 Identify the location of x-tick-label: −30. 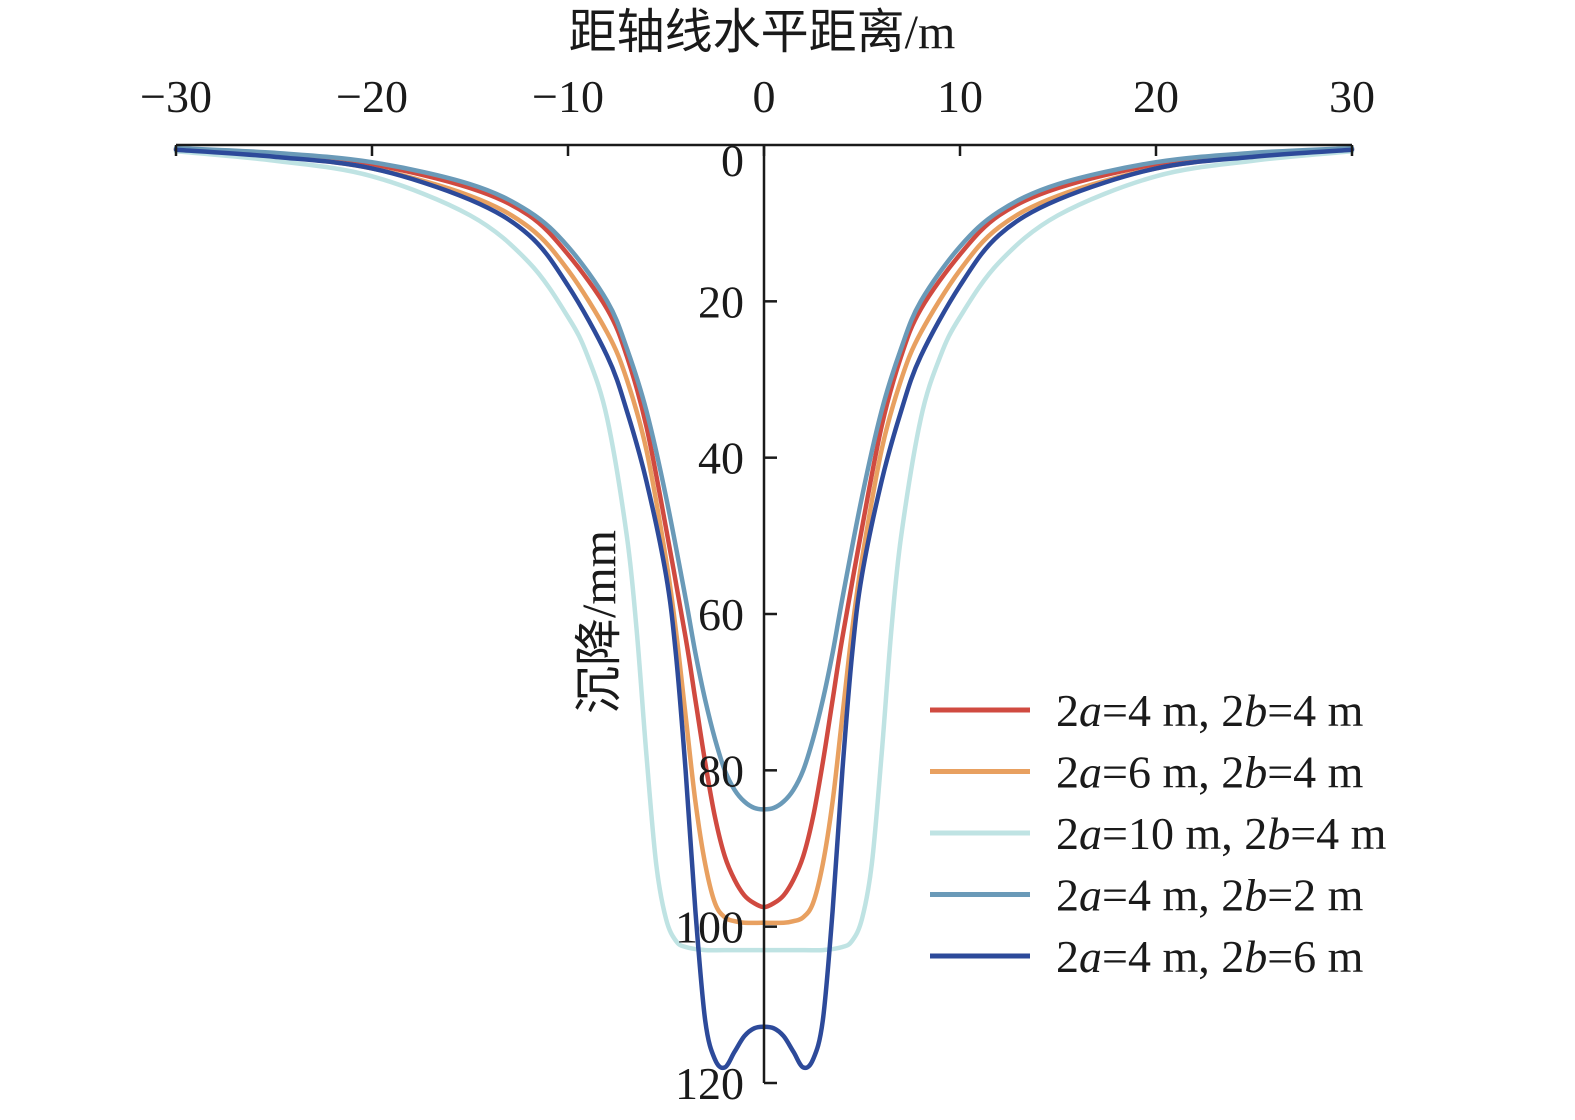
(176, 96).